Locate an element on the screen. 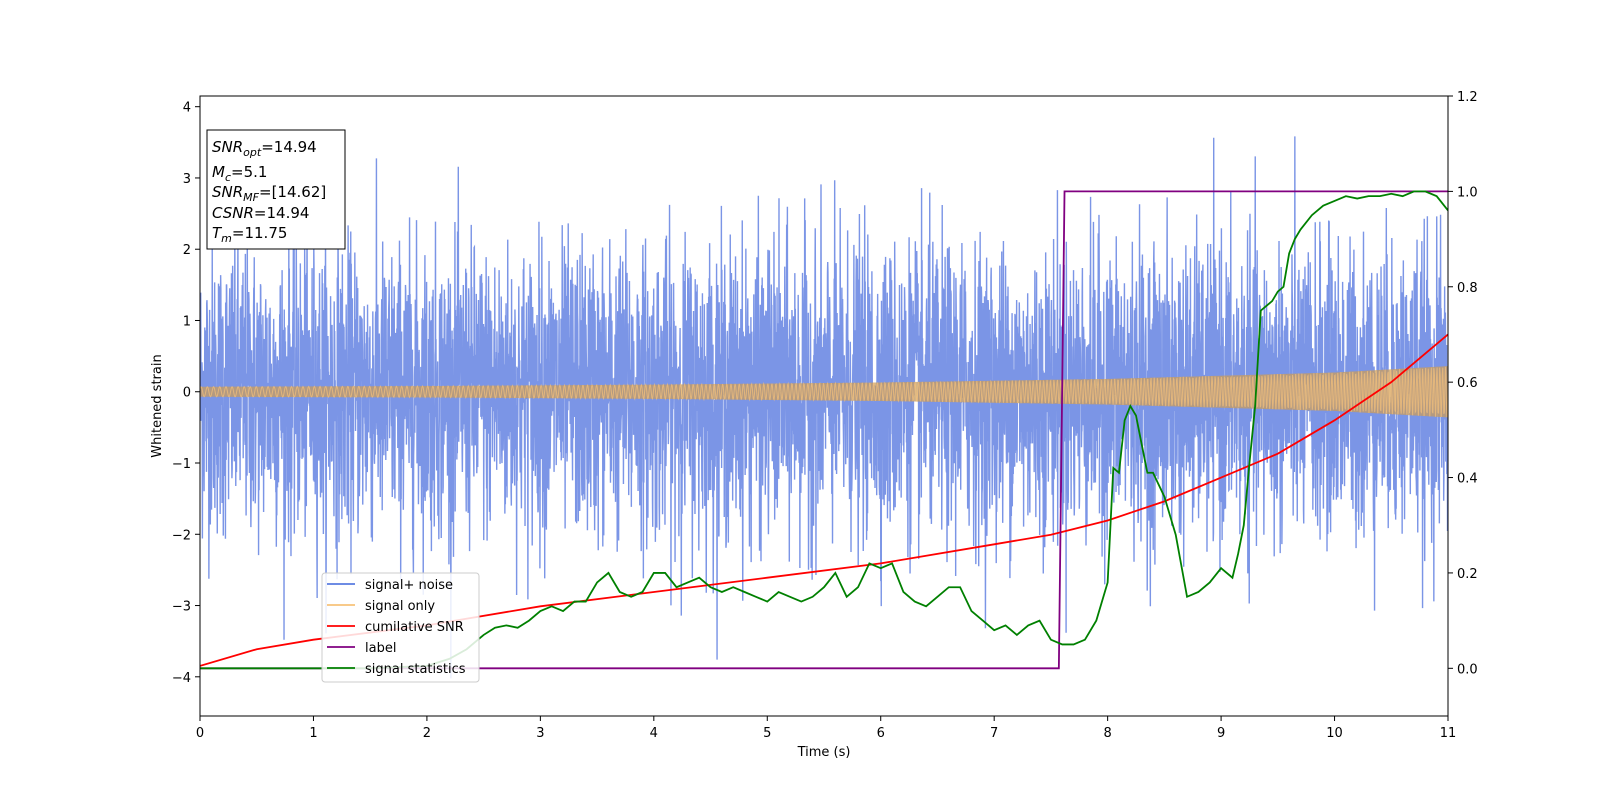 The image size is (1600, 800). x-tick-label: 10 is located at coordinates (1334, 733).